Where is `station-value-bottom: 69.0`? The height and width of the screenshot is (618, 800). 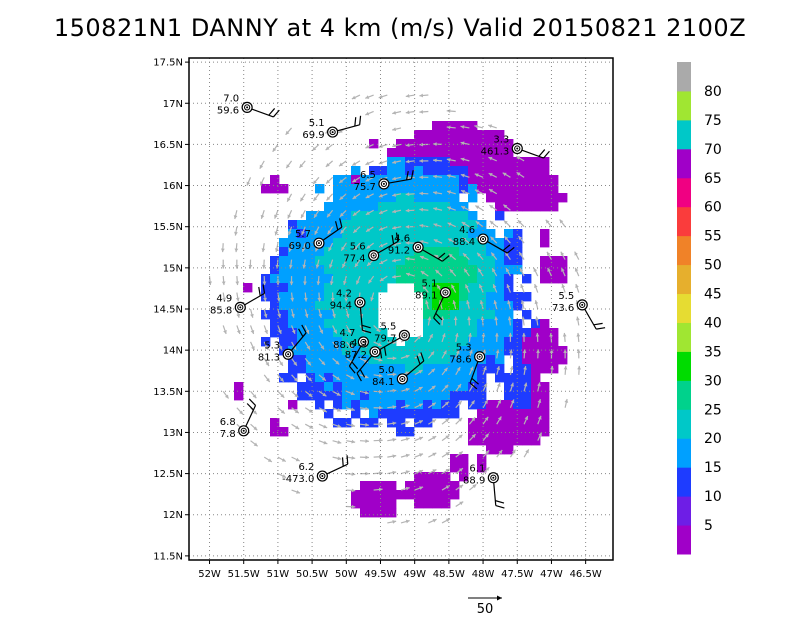 station-value-bottom: 69.0 is located at coordinates (300, 246).